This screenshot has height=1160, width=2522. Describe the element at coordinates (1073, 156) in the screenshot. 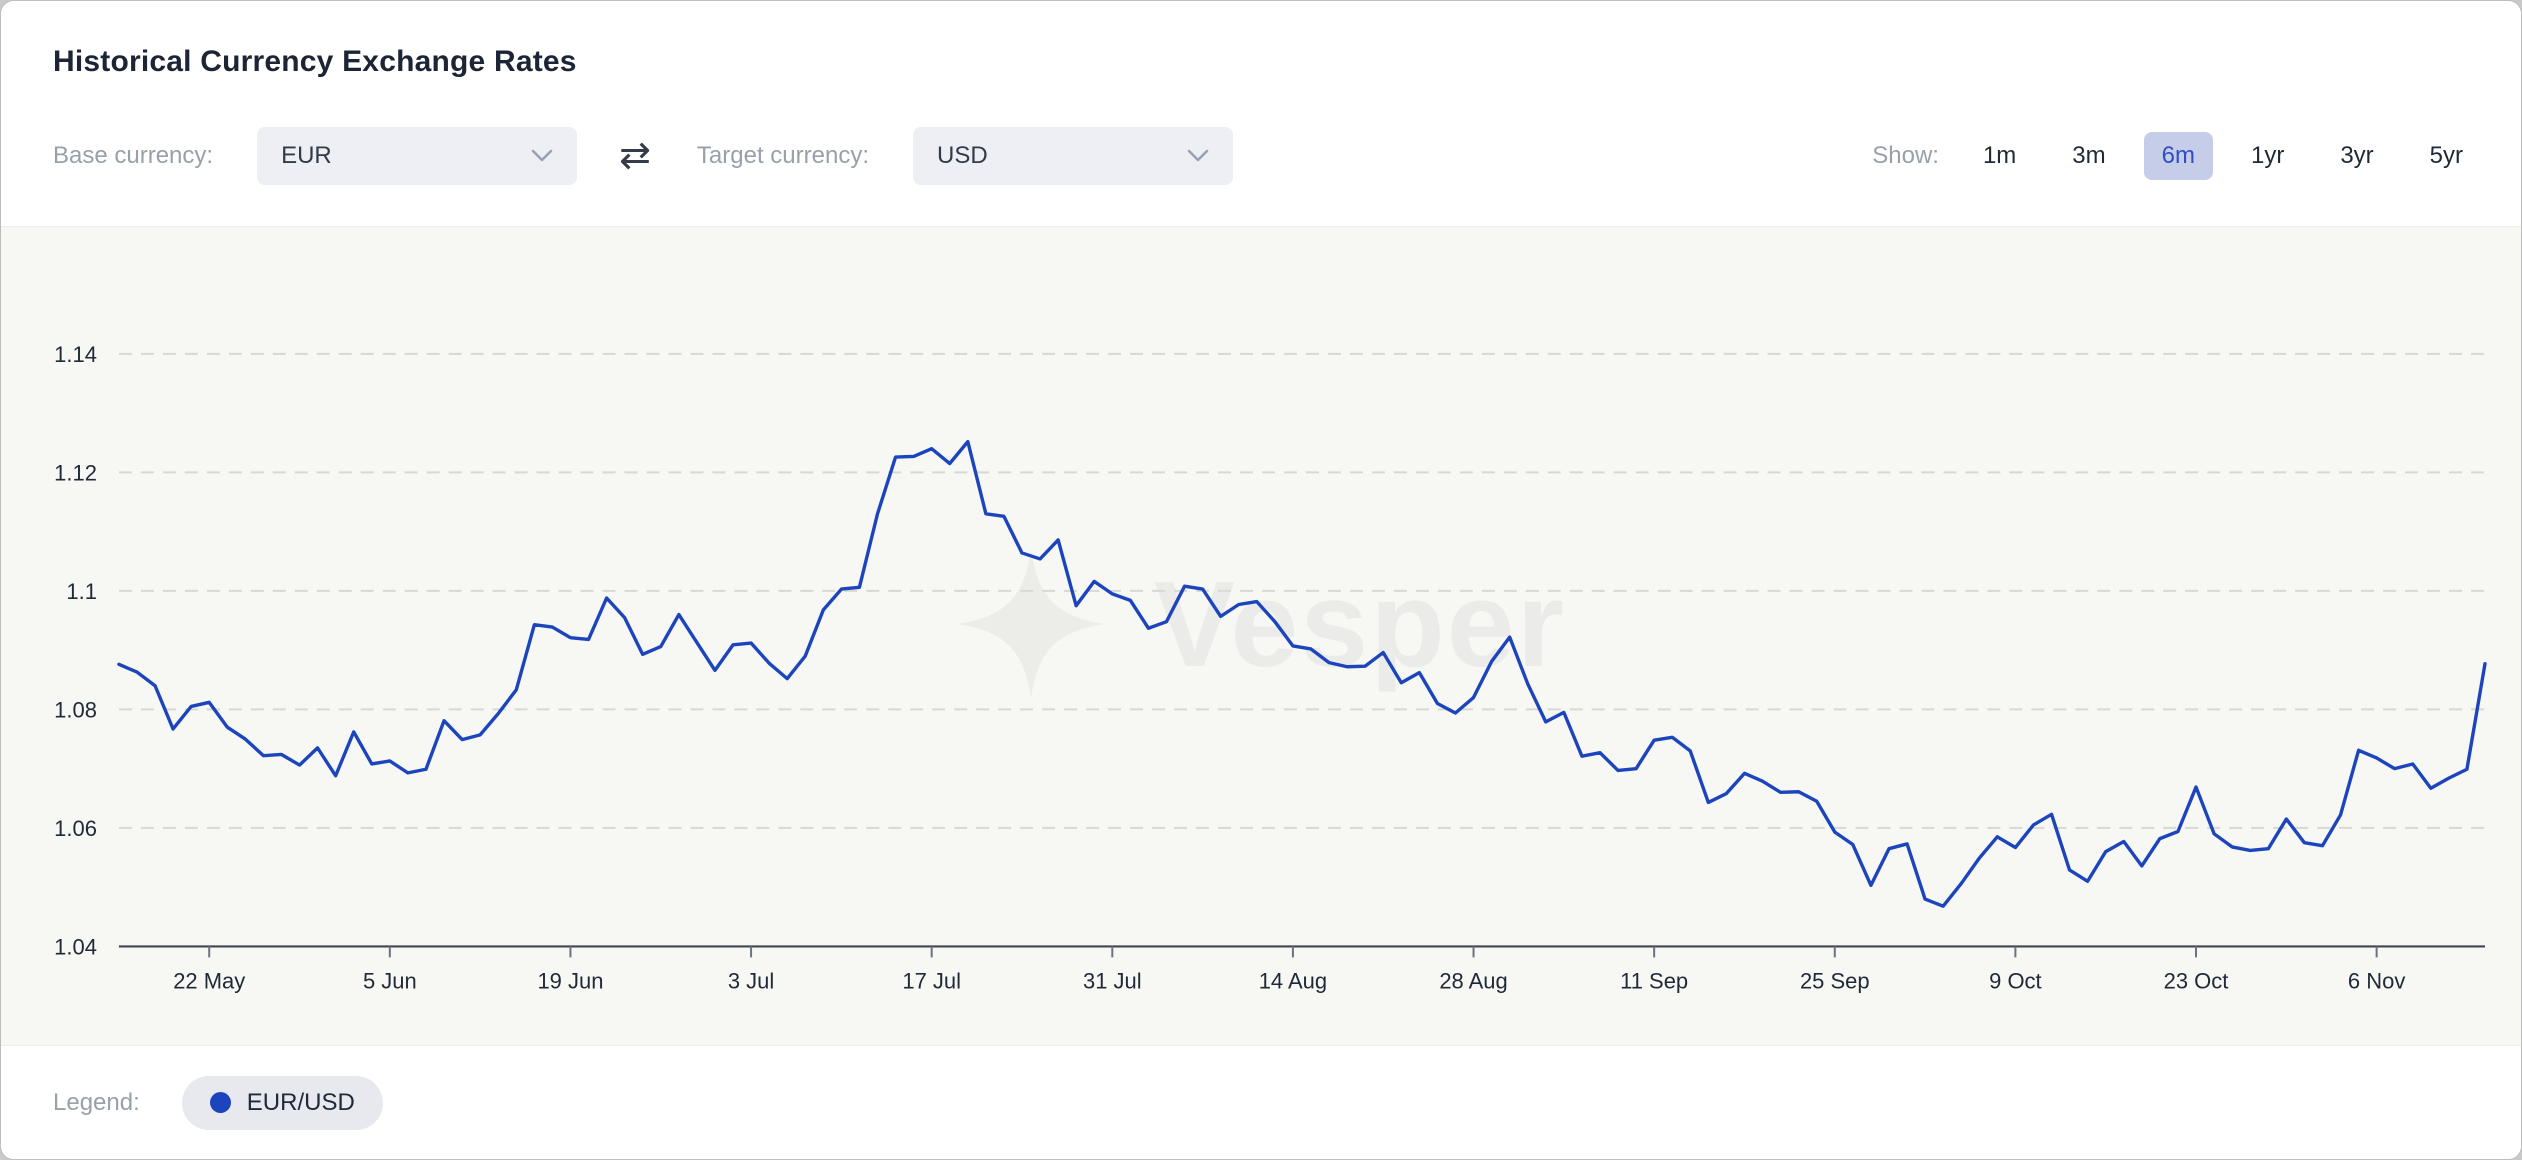

I see `target-currency-select: USD` at that location.